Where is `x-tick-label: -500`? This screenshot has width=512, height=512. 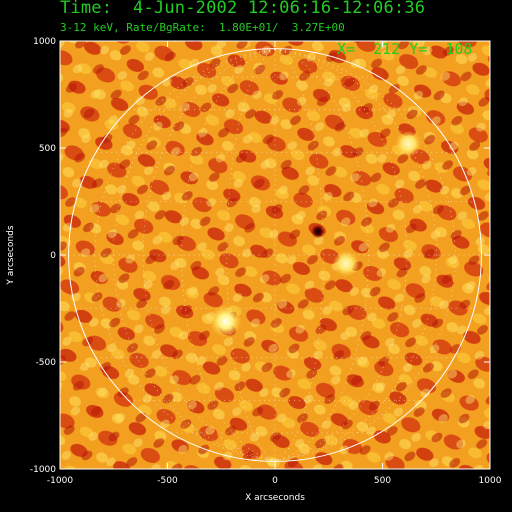 x-tick-label: -500 is located at coordinates (167, 481).